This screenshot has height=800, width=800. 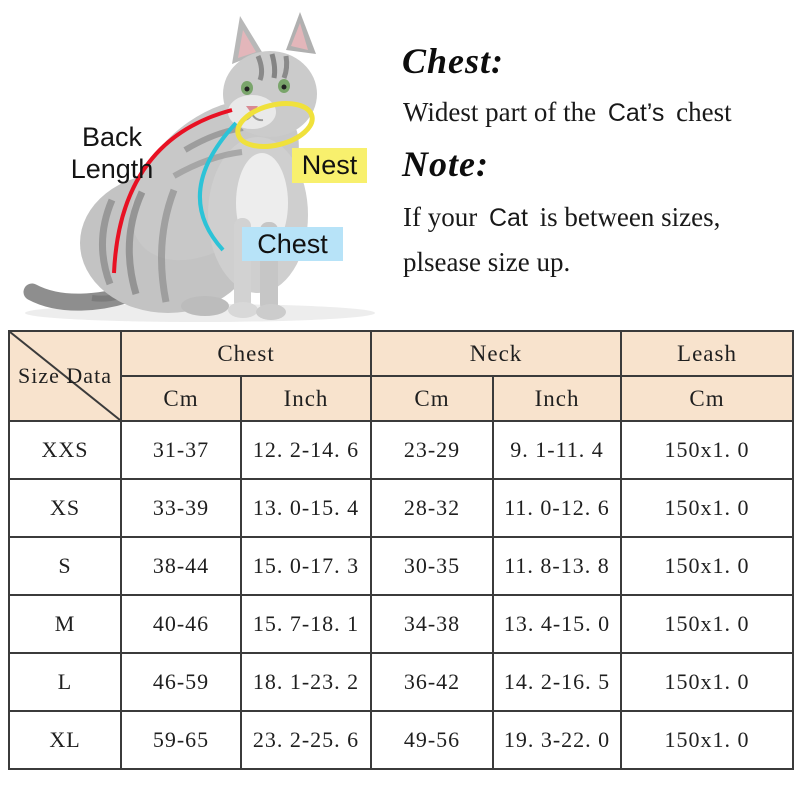 What do you see at coordinates (630, 217) in the screenshot?
I see `note-line1-part2: is between sizes,` at bounding box center [630, 217].